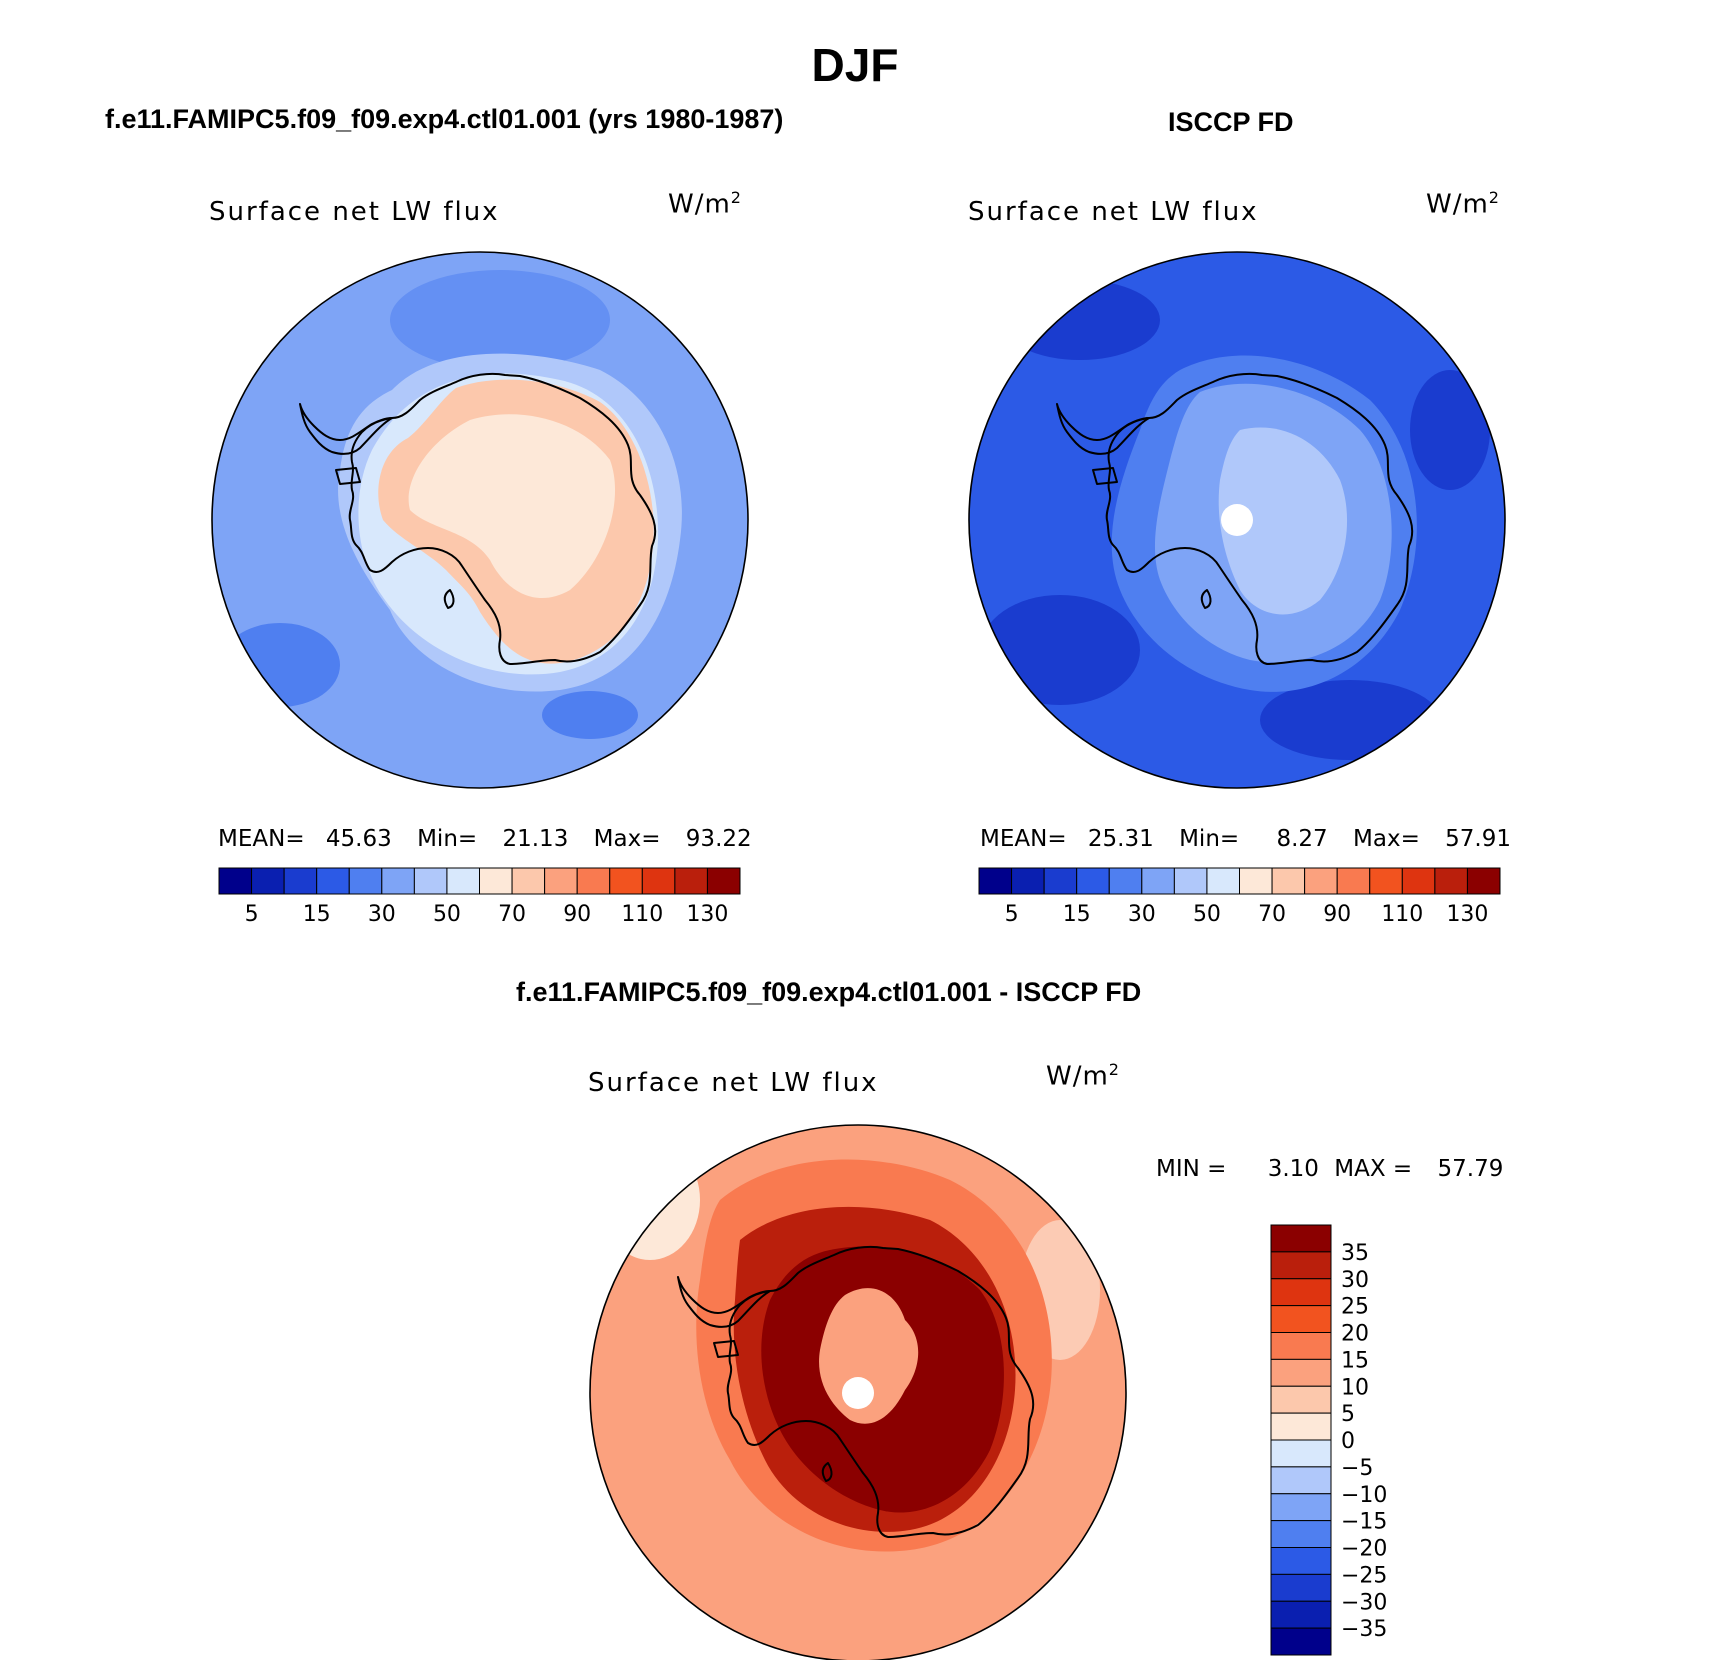  I want to click on colorbar-tick-label: 10, so click(1355, 1387).